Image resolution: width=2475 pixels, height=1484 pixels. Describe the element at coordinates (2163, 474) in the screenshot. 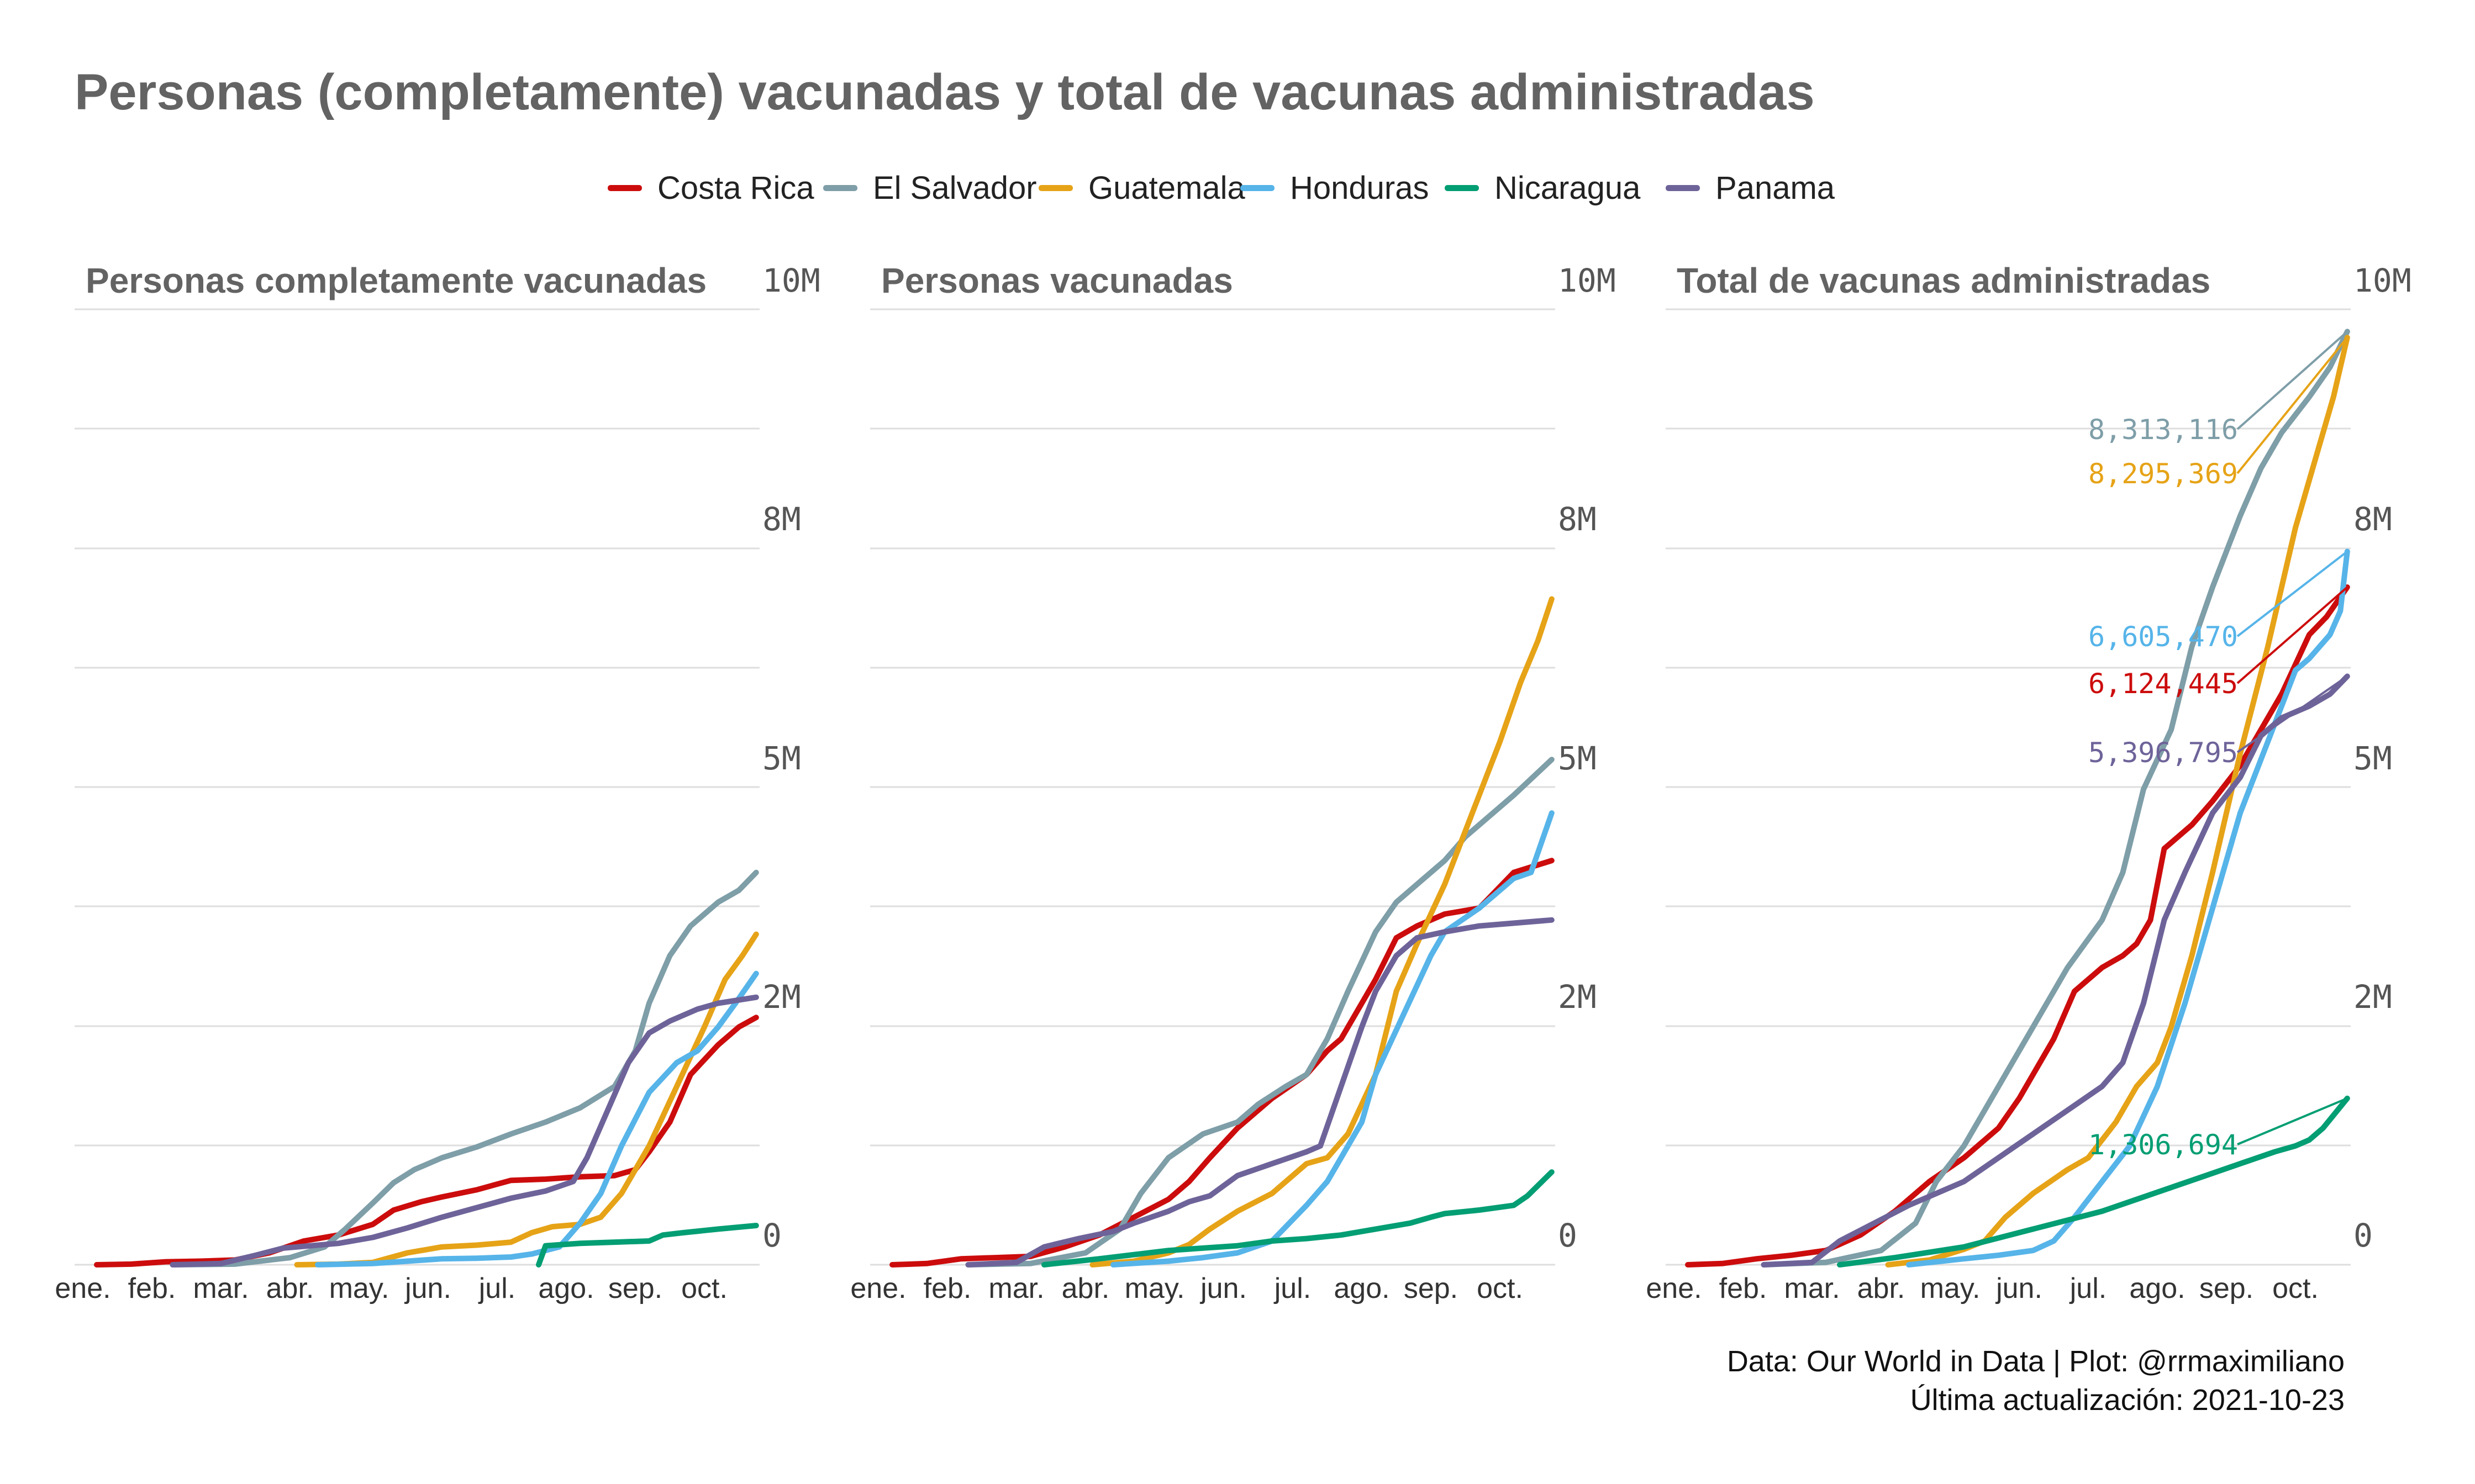

I see `end-label-guatemala: 8,295,369` at that location.